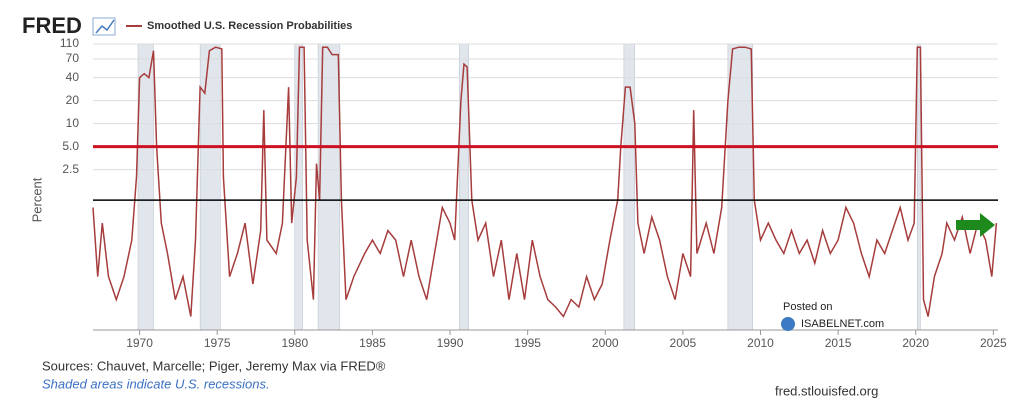 This screenshot has height=415, width=1024. I want to click on x-tick-label: 1975, so click(217, 343).